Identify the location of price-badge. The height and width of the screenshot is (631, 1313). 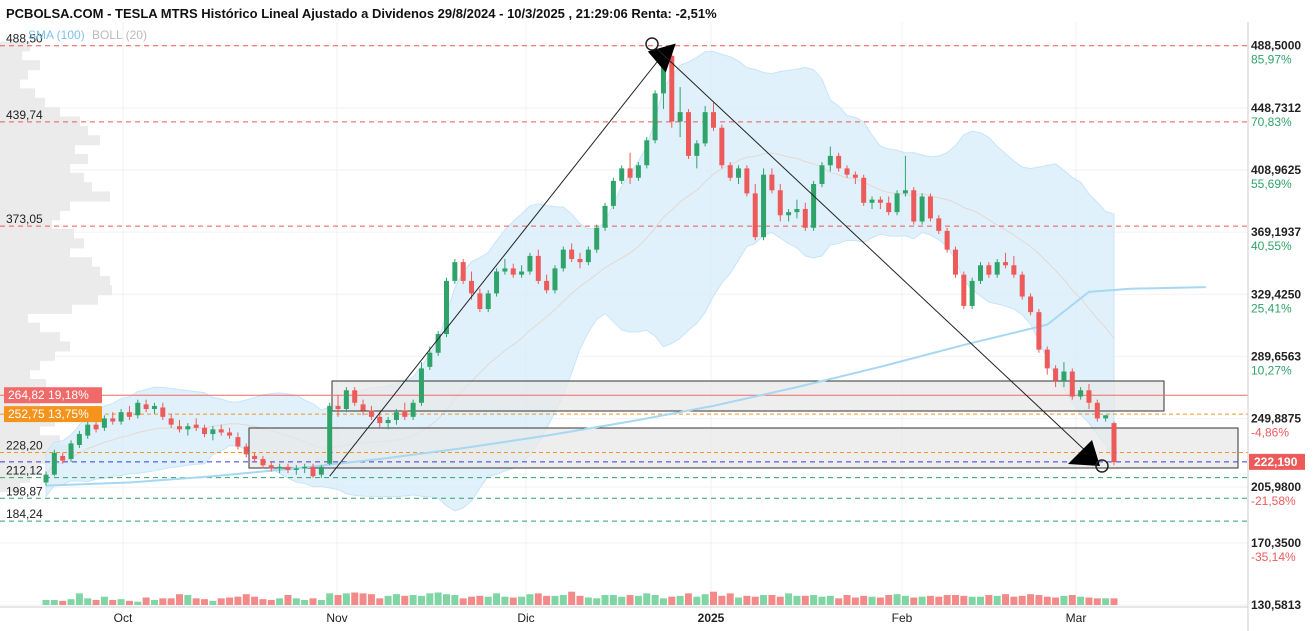
(53, 395).